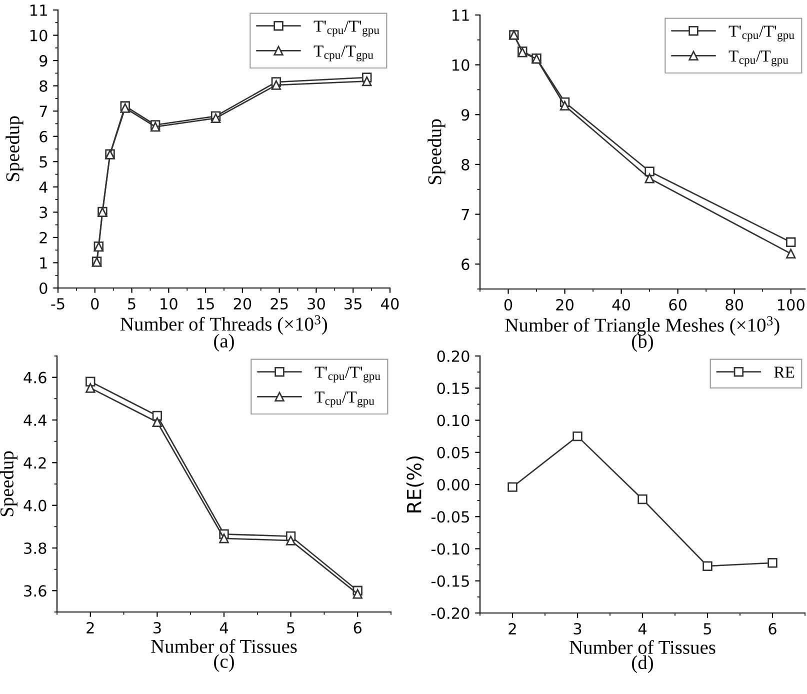 This screenshot has width=807, height=694. What do you see at coordinates (642, 326) in the screenshot?
I see `x-axis-title: Number of Triangle Meshes (×10$^{3}$)` at bounding box center [642, 326].